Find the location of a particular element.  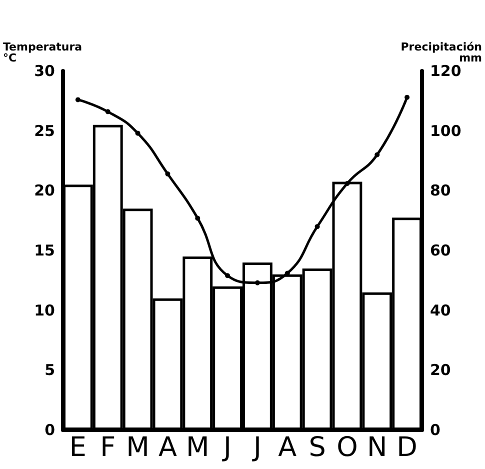

y2-tick-label: 80 is located at coordinates (440, 191).